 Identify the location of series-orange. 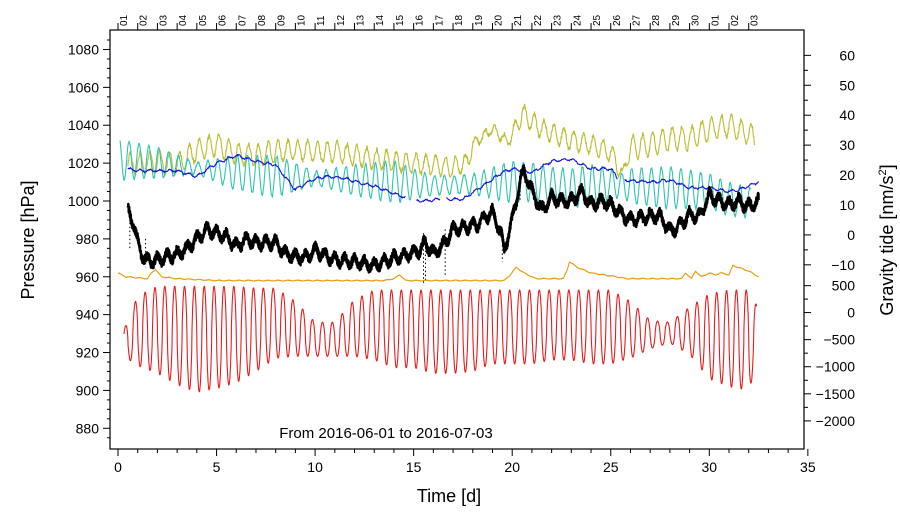
(438, 271).